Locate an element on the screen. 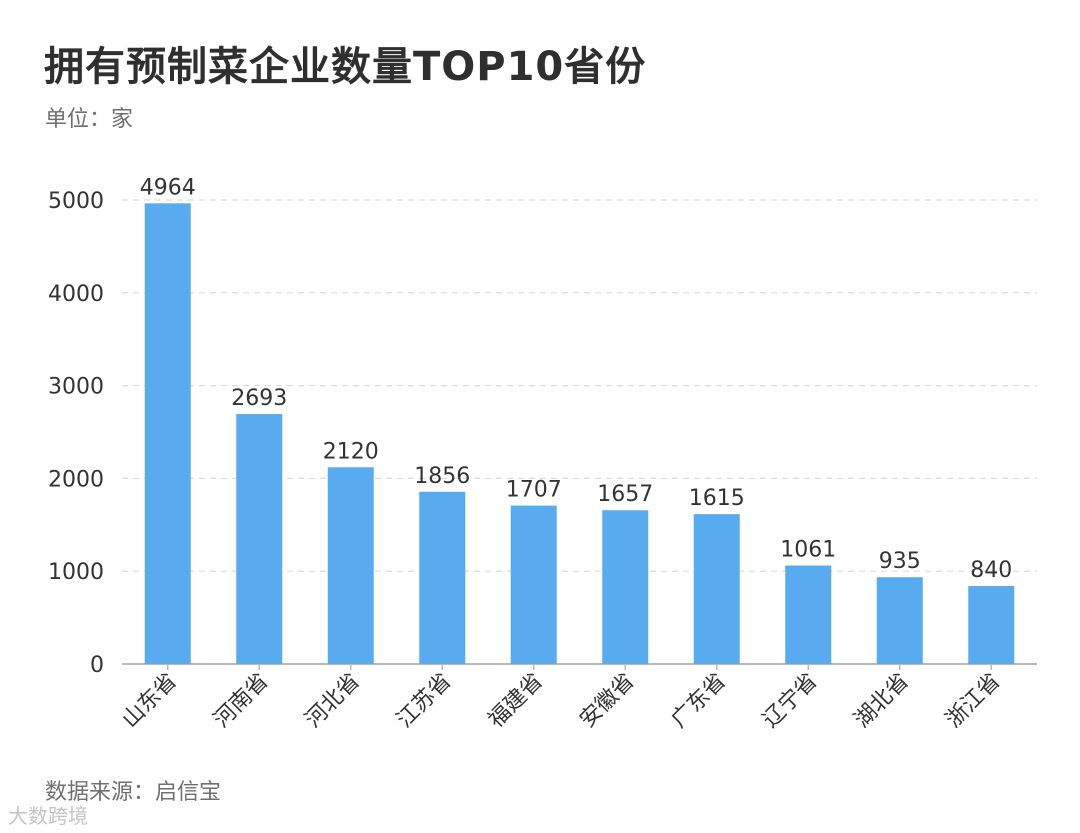  x-tick-label: 江苏省 is located at coordinates (424, 701).